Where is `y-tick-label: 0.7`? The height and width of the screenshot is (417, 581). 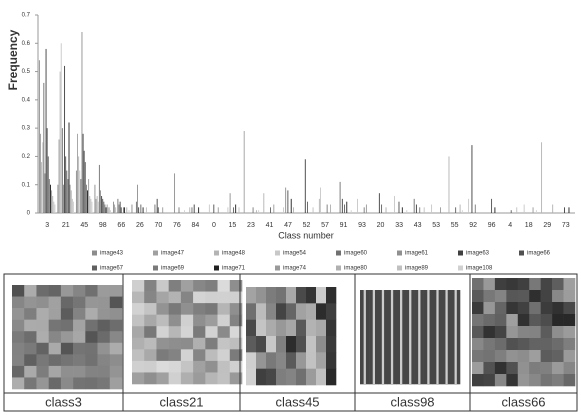 y-tick-label: 0.7 is located at coordinates (26, 16).